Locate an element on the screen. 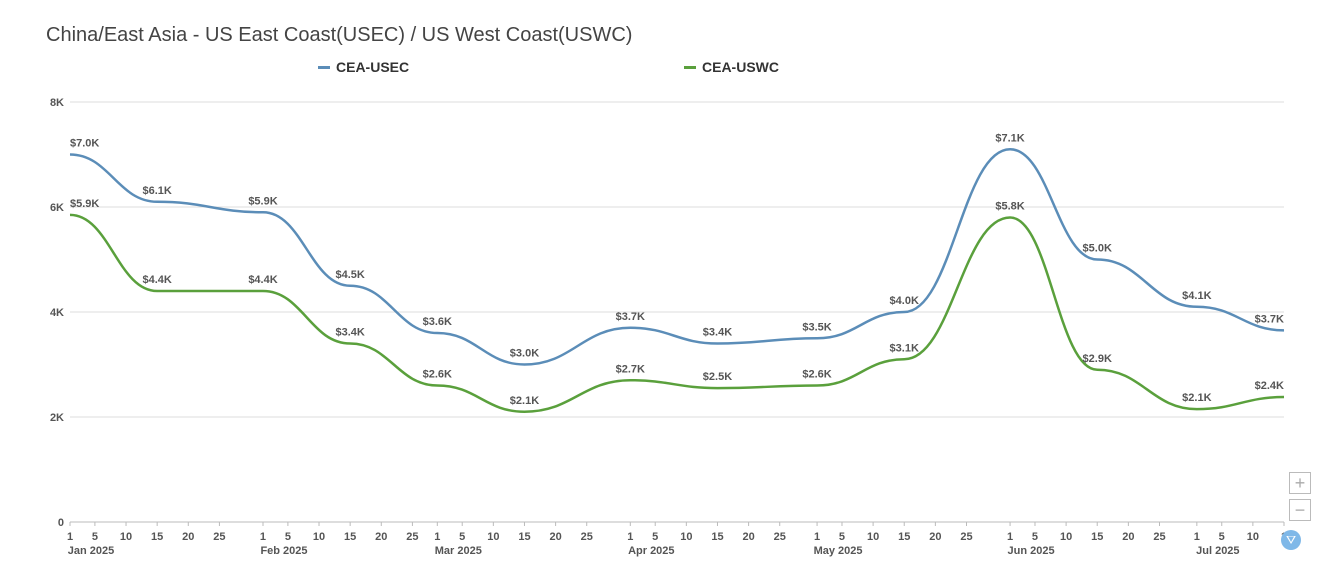 This screenshot has width=1324, height=582. filter-icon: ⛛ is located at coordinates (1291, 540).